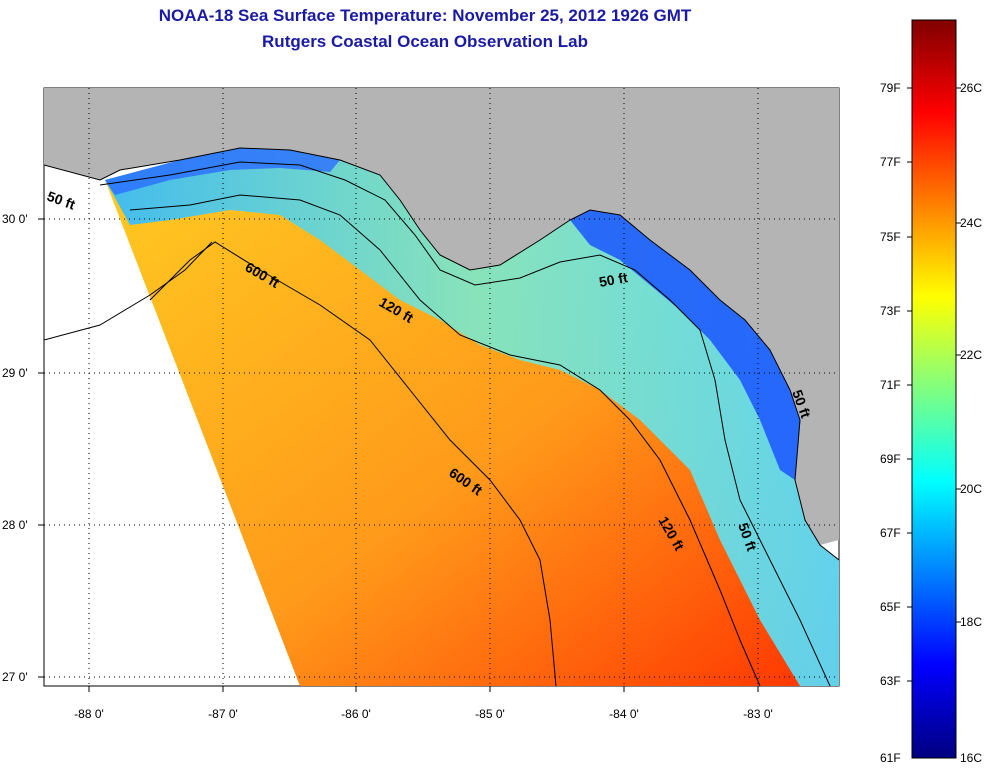 The height and width of the screenshot is (770, 992). Describe the element at coordinates (971, 489) in the screenshot. I see `colorbar-c-label: 20C` at that location.